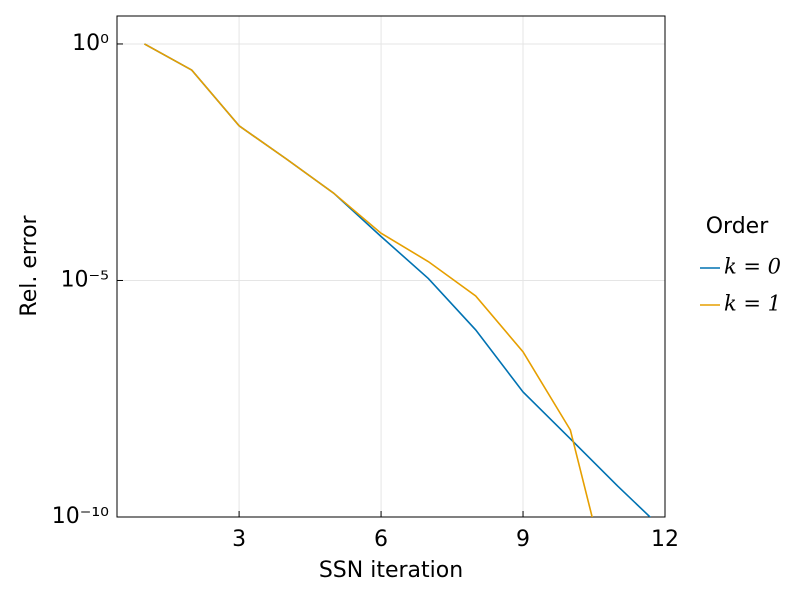  What do you see at coordinates (85, 279) in the screenshot?
I see `y-tick-label: 10⁻⁵` at bounding box center [85, 279].